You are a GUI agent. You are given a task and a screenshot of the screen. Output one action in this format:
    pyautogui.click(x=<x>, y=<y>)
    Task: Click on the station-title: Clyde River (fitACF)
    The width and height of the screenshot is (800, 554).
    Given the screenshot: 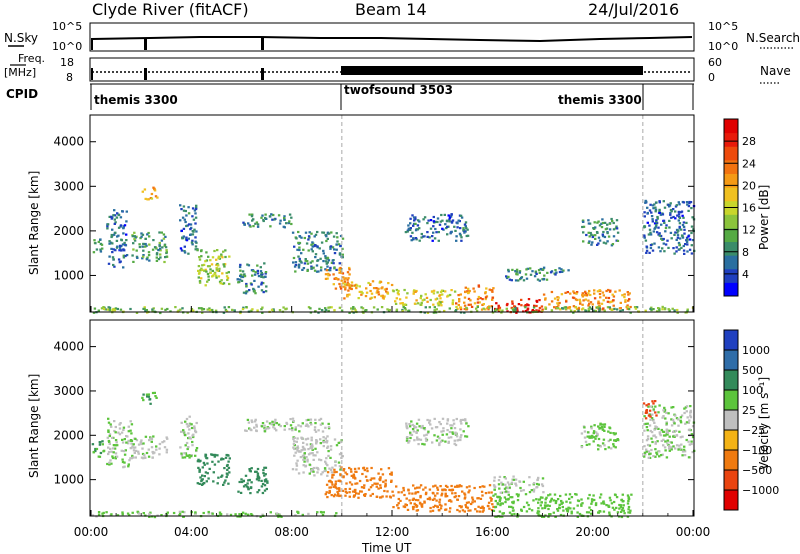 What is the action you would take?
    pyautogui.click(x=170, y=9)
    